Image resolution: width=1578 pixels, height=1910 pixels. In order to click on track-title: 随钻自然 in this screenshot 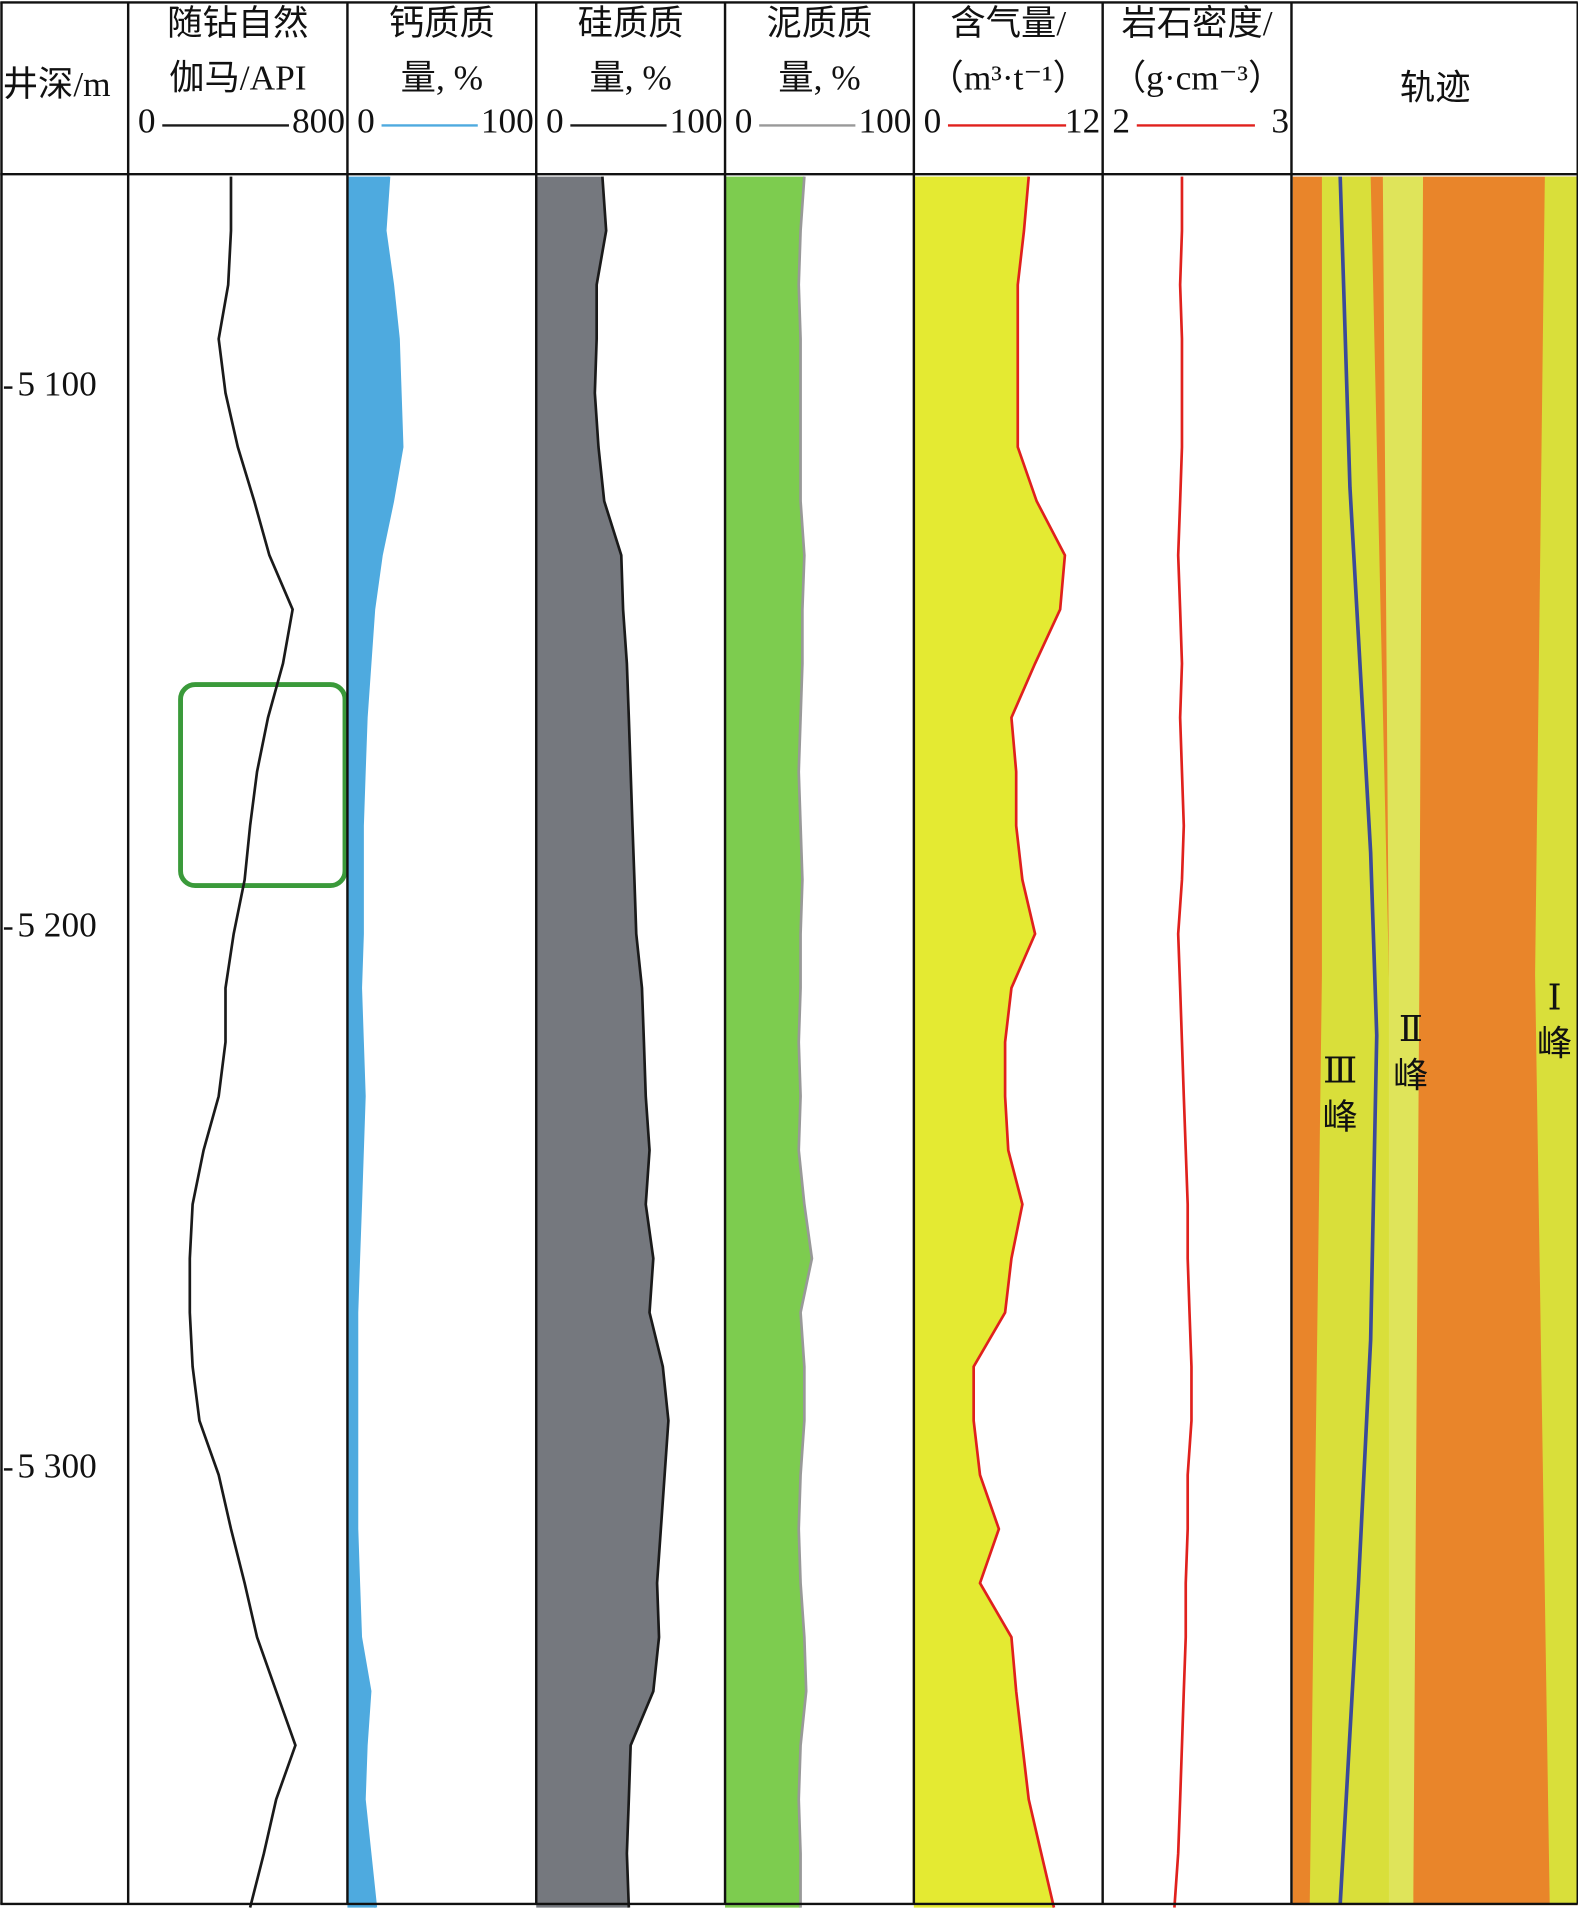, I will do `click(237, 23)`.